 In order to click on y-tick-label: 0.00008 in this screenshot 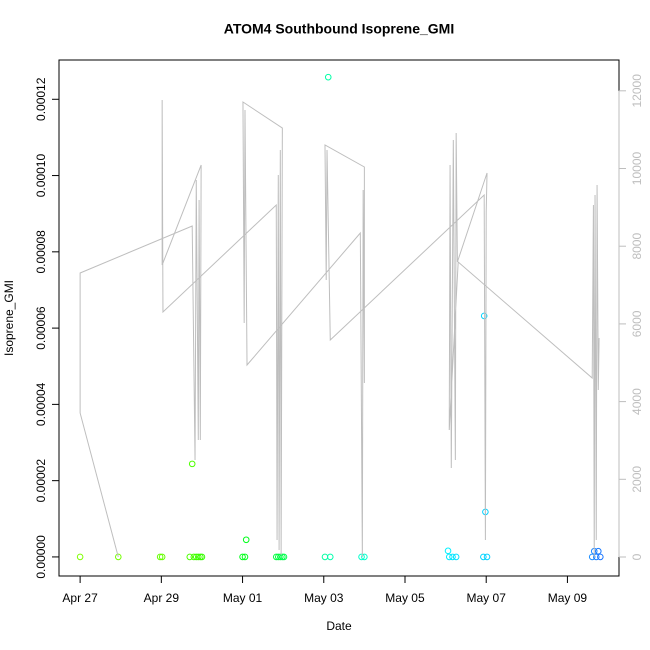, I will do `click(41, 252)`.